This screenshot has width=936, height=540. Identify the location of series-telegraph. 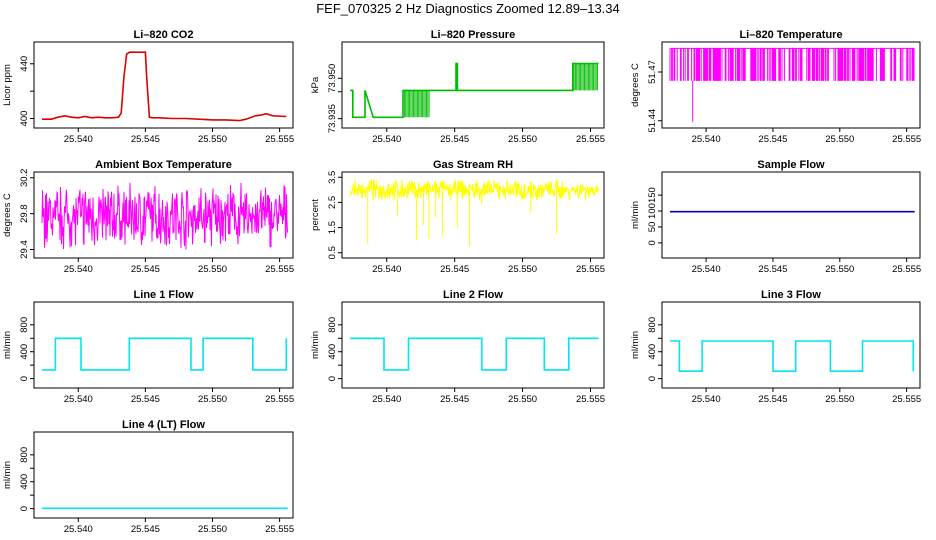
(792, 84).